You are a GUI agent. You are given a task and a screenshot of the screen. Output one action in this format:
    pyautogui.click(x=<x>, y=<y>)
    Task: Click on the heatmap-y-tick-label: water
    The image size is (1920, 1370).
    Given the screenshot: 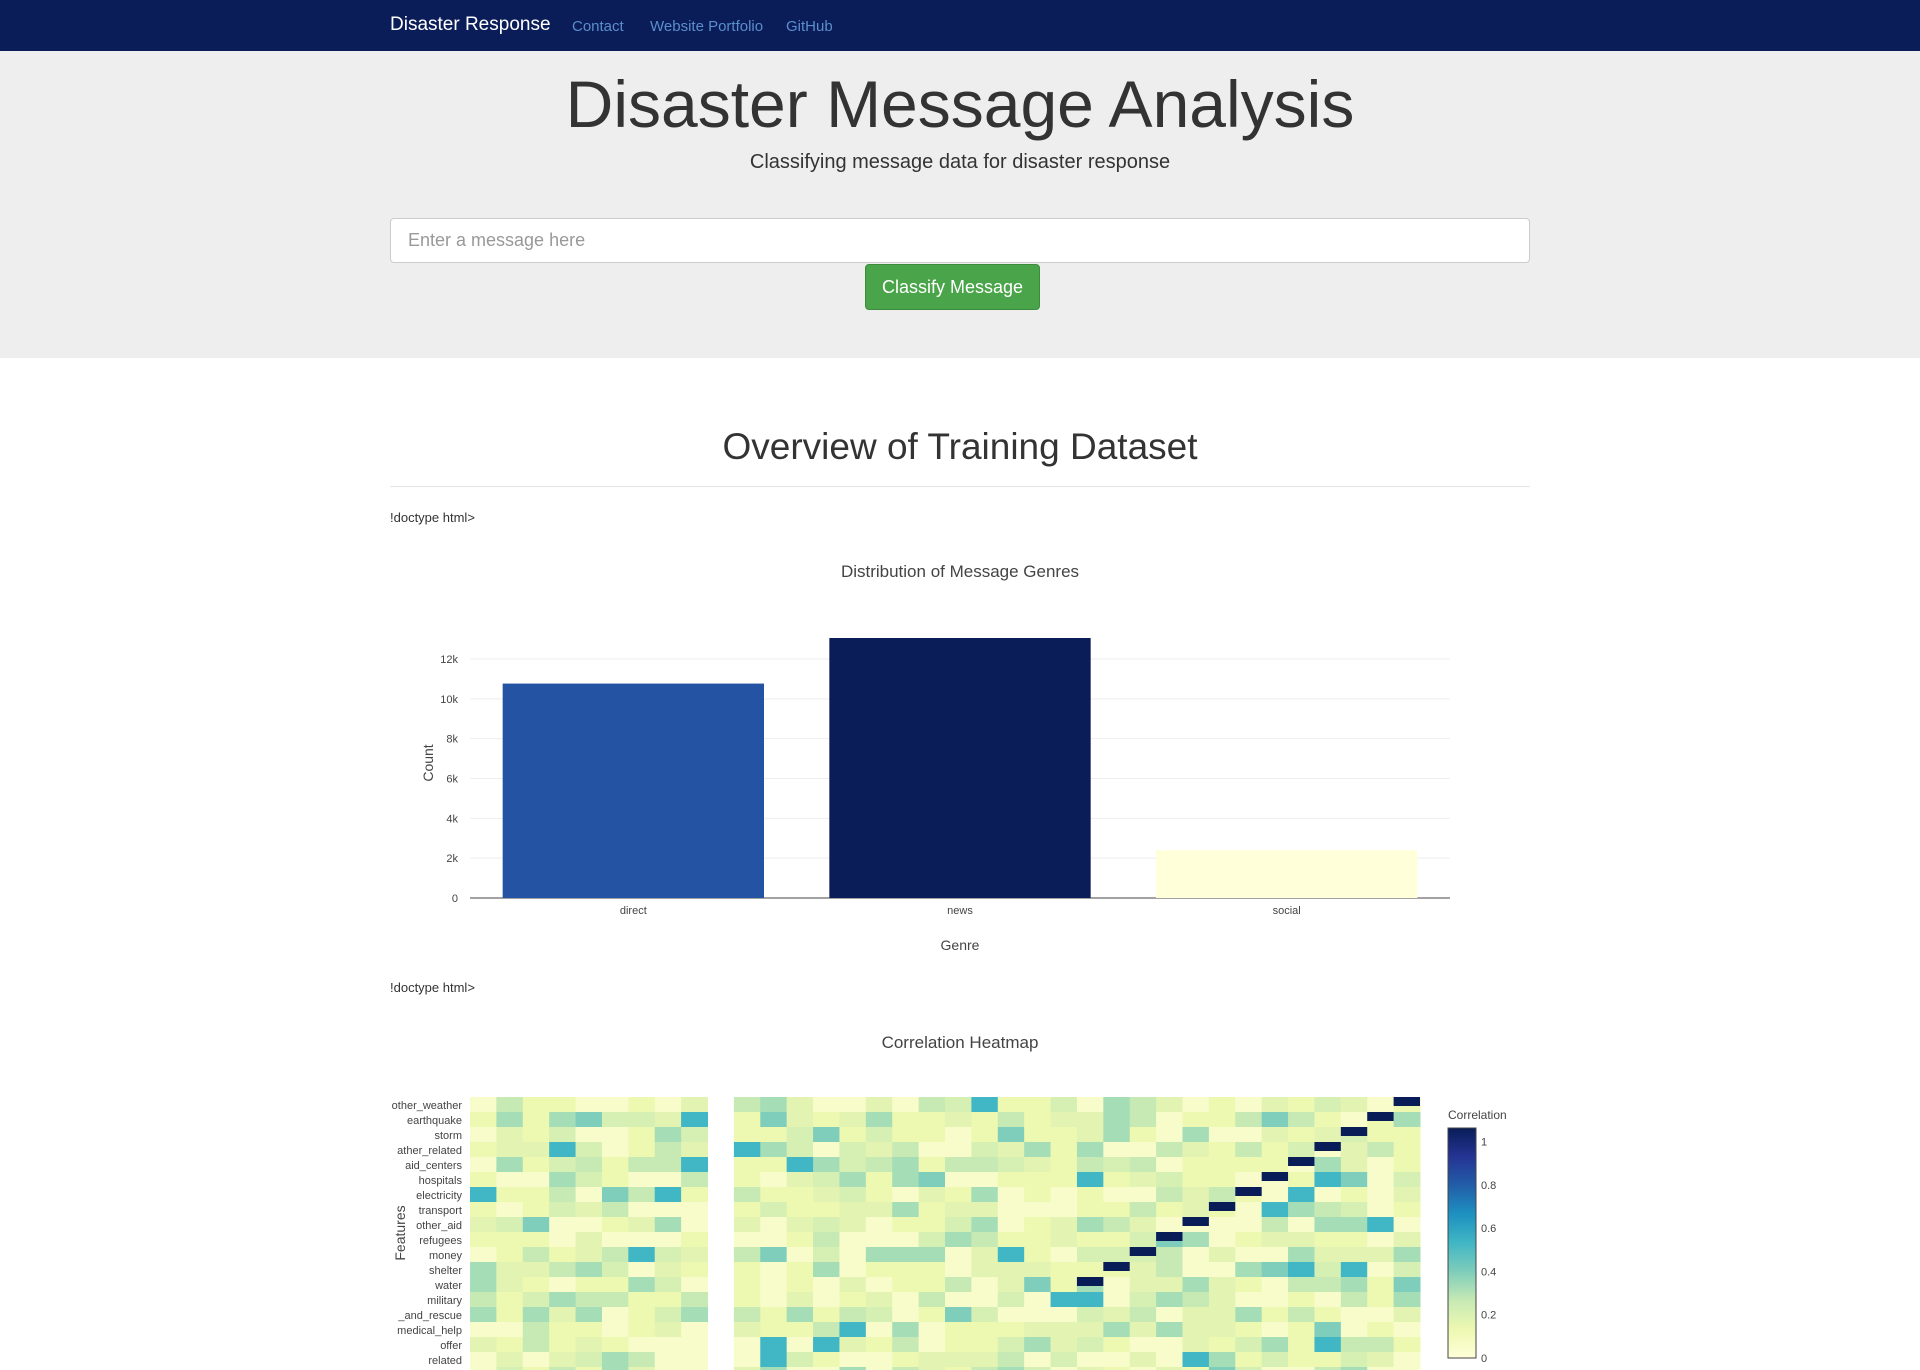 What is the action you would take?
    pyautogui.click(x=448, y=1286)
    